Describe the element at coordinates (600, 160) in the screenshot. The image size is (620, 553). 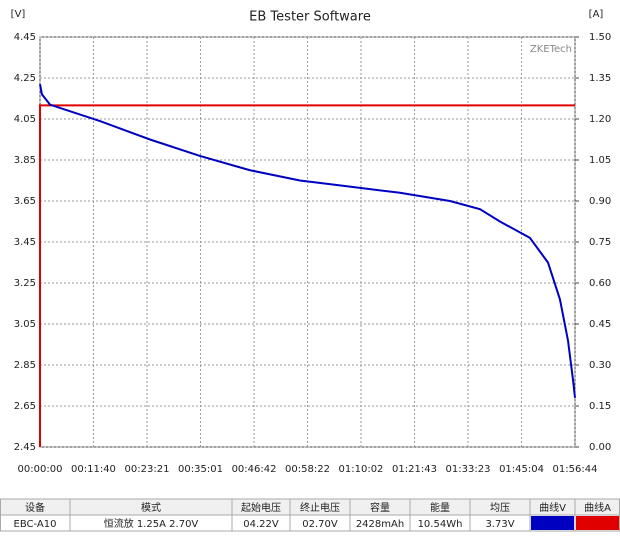
I see `y2-tick-label: 1.05` at that location.